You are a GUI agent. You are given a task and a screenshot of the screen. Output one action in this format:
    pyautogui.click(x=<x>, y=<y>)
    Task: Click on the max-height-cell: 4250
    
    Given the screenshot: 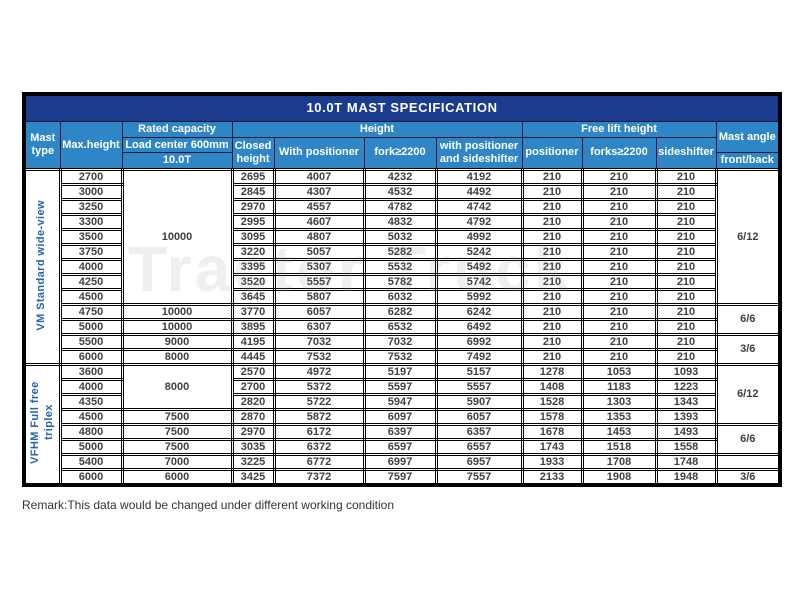 What is the action you would take?
    pyautogui.click(x=91, y=281)
    